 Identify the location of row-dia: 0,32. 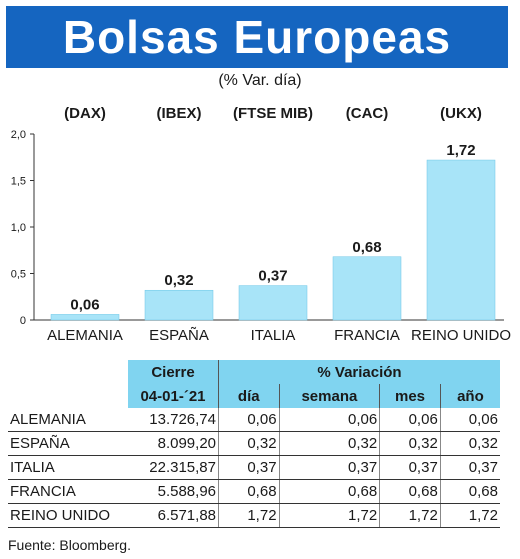
(249, 443).